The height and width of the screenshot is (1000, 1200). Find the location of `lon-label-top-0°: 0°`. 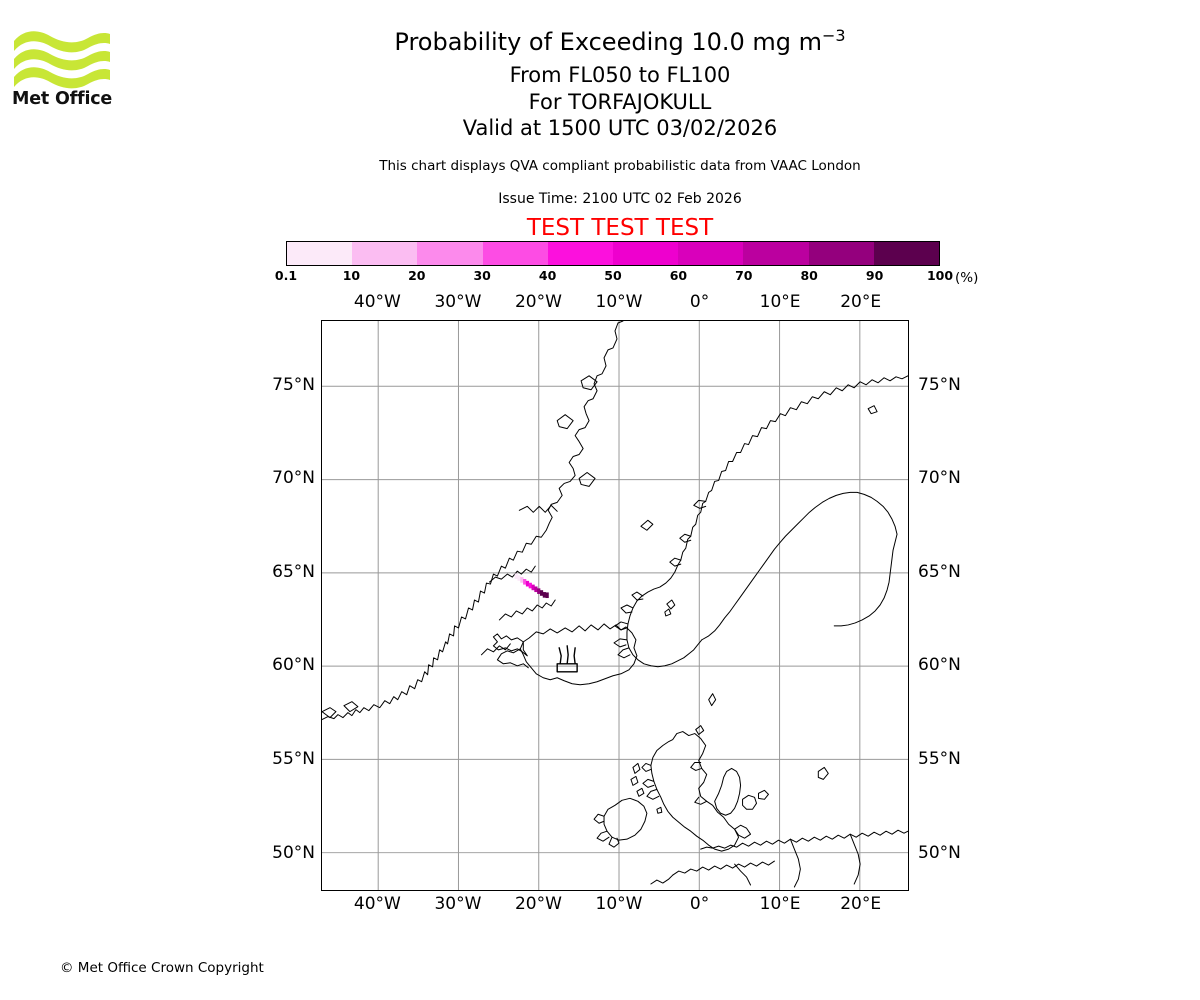

lon-label-top-0°: 0° is located at coordinates (699, 302).